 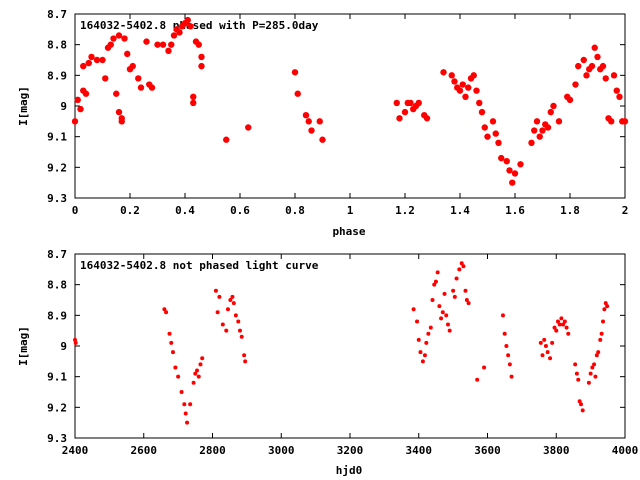 I want to click on y-tick-label: 9, so click(x=63, y=346).